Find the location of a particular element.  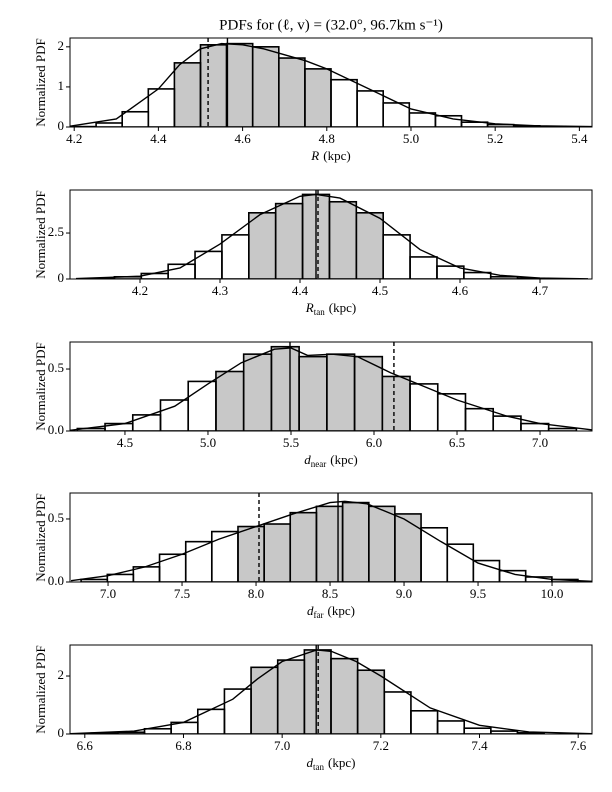

y-tick-label: 1 is located at coordinates (61, 85).